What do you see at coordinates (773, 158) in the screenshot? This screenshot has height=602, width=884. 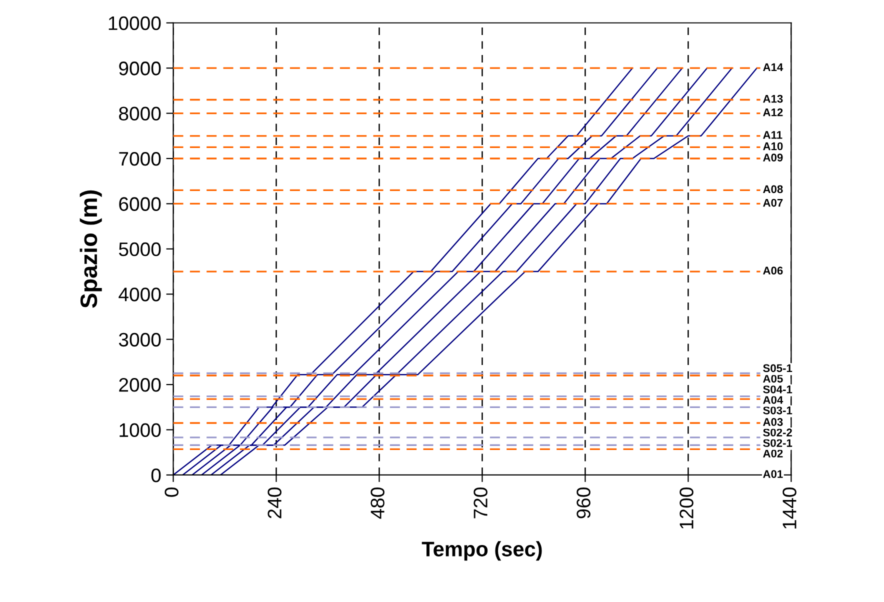 I see `ref-line-label: A09` at bounding box center [773, 158].